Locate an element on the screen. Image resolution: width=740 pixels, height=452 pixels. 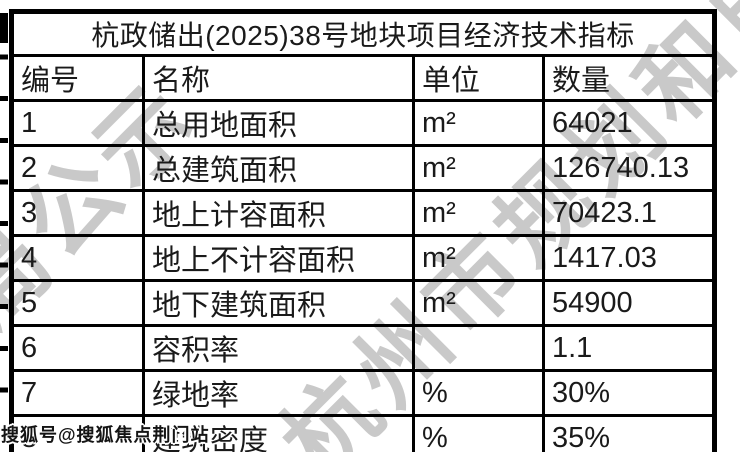
table-title: 杭政储出(2025)38号地块项目经济技术指标 is located at coordinates (363, 33).